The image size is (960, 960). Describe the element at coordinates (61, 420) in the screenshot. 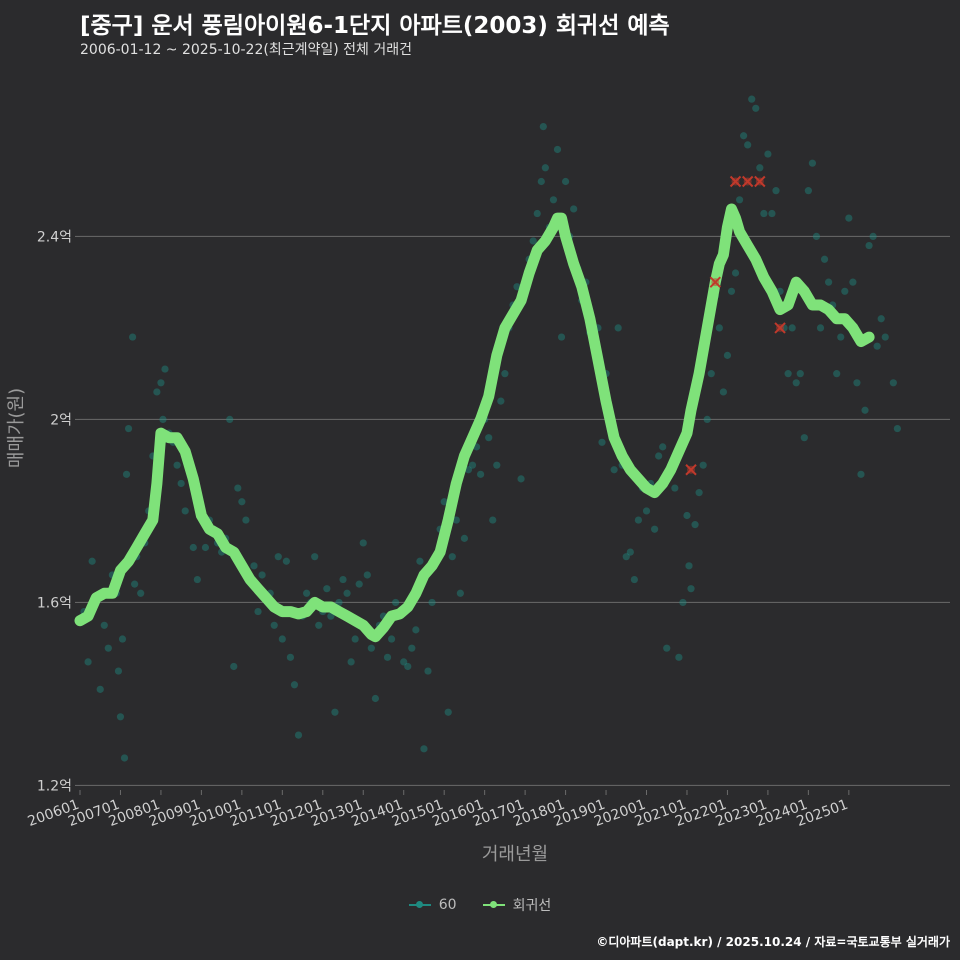

I see `y-tick-label: 2억` at that location.